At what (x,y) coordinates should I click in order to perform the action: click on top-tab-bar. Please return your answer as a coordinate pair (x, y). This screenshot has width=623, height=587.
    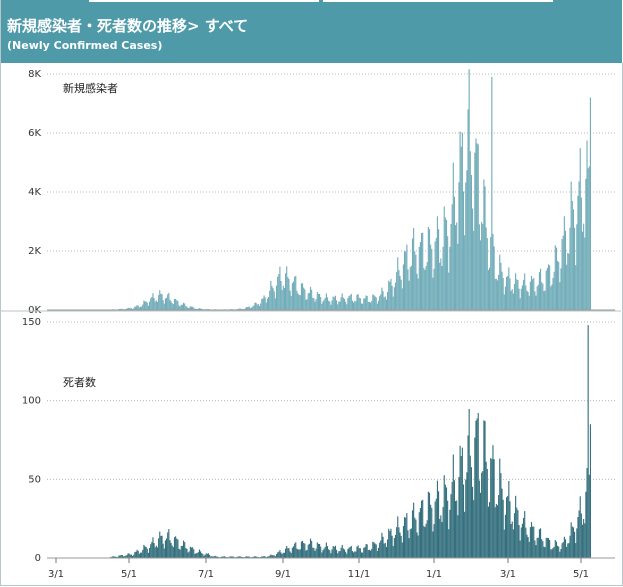
    Looking at the image, I should click on (438, 1).